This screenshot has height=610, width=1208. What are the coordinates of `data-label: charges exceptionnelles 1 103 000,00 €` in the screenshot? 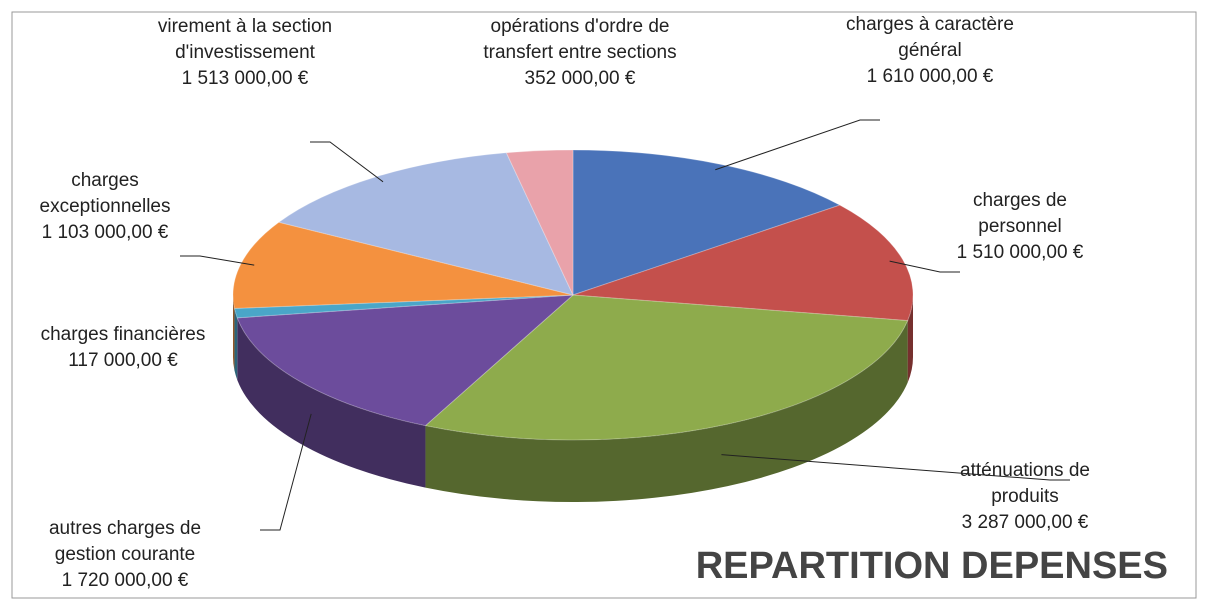 It's located at (105, 207).